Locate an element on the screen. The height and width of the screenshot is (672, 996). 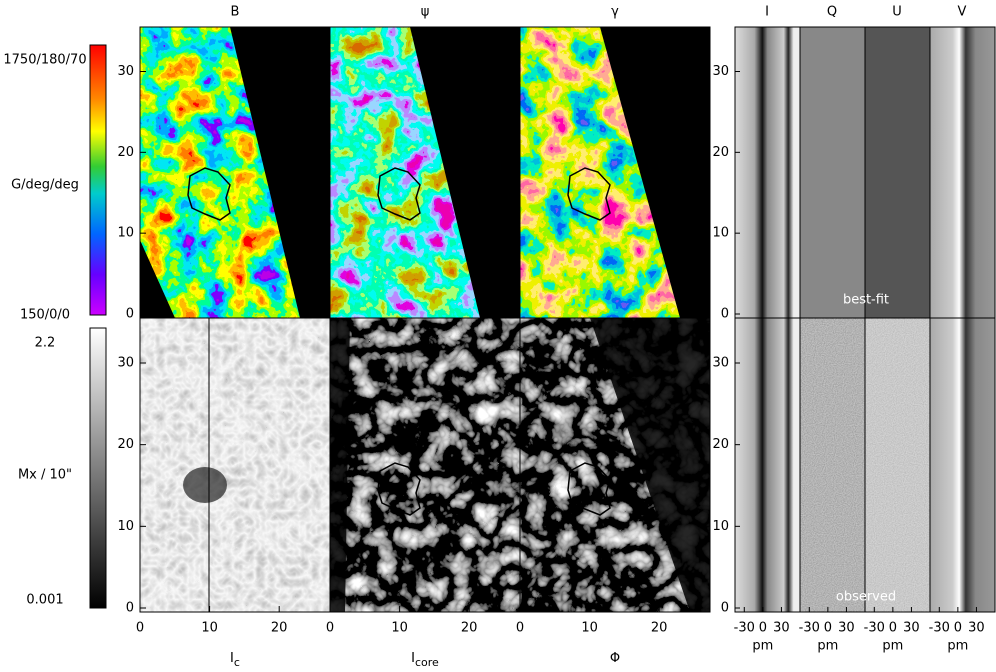
colorbar-max: 1750/180/70 is located at coordinates (44, 60).